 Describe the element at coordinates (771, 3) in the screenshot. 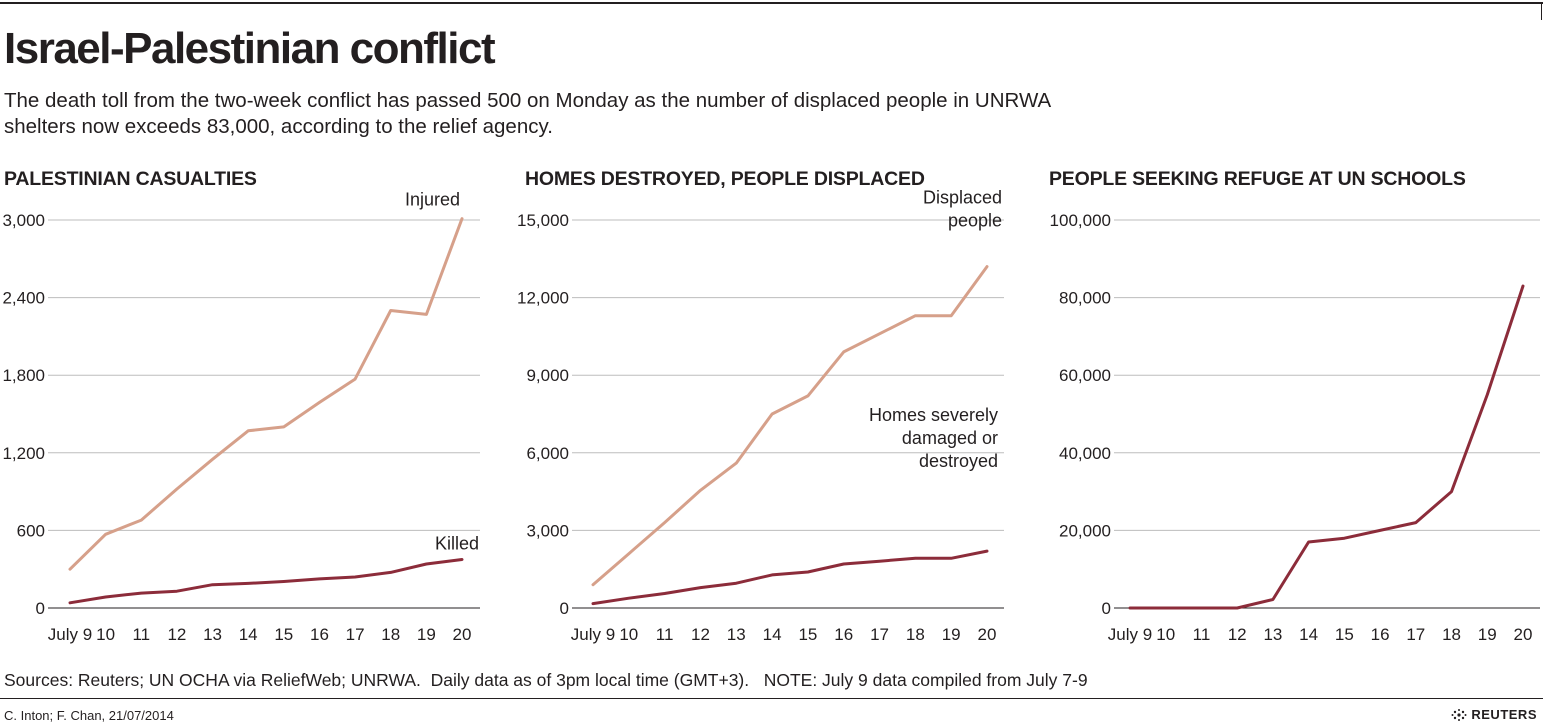

I see `top-rule` at that location.